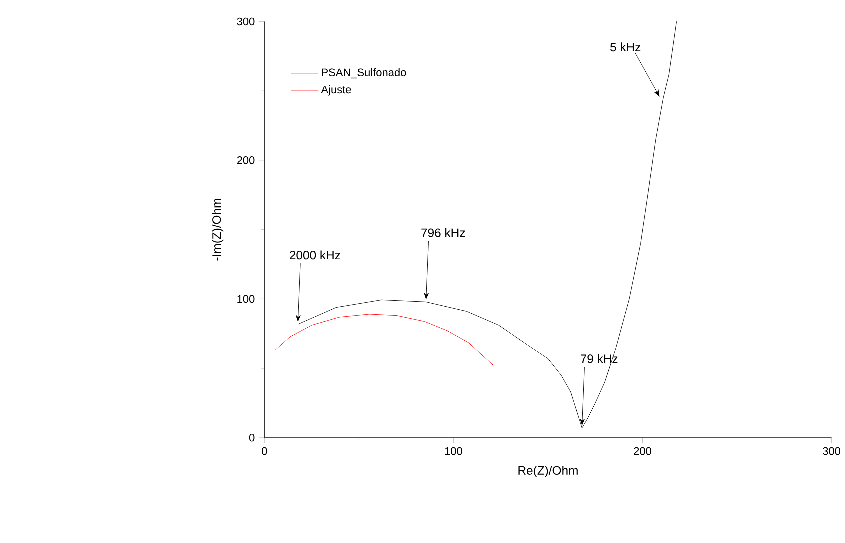 This screenshot has height=543, width=845. Describe the element at coordinates (252, 438) in the screenshot. I see `y-tick-label: 0` at that location.